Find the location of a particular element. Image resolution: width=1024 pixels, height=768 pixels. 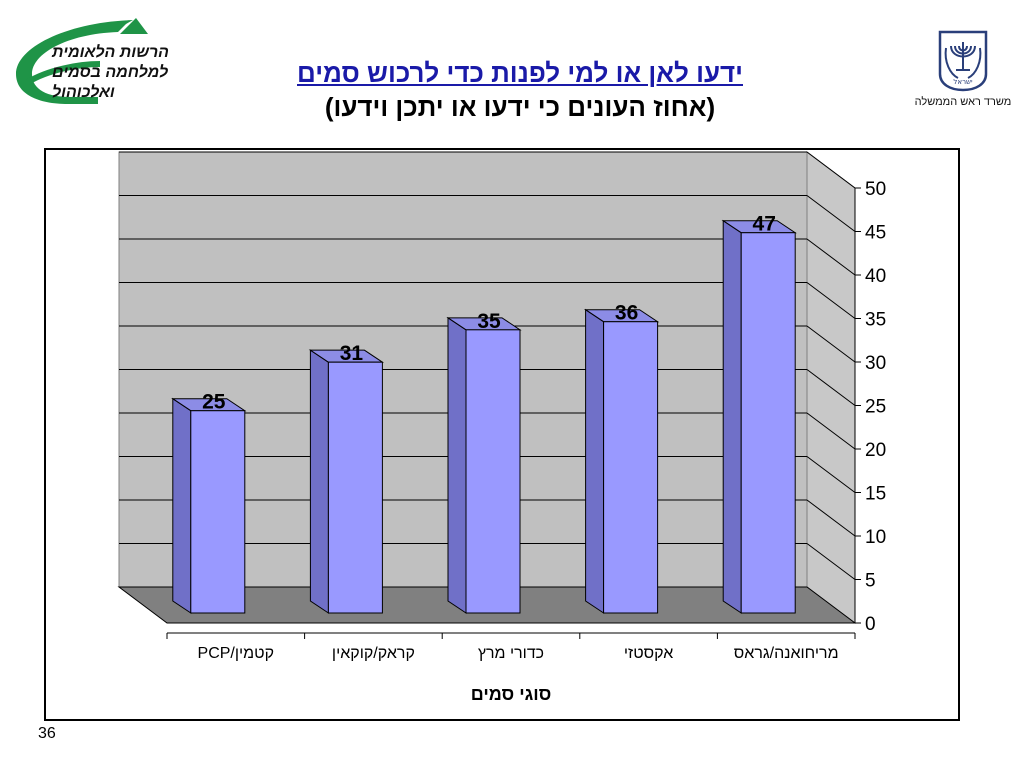

office-label: משרד ראש הממשלה is located at coordinates (963, 102).